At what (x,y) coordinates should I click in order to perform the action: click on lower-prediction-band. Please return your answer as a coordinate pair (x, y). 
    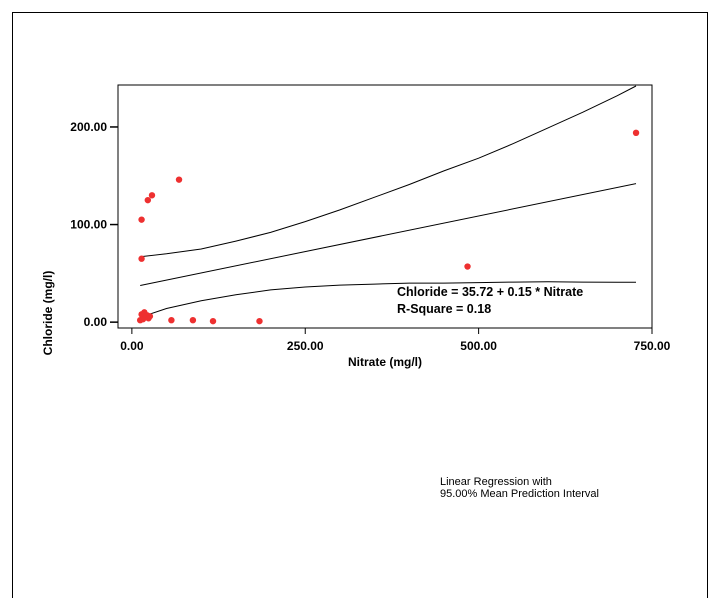
    Looking at the image, I should click on (388, 299).